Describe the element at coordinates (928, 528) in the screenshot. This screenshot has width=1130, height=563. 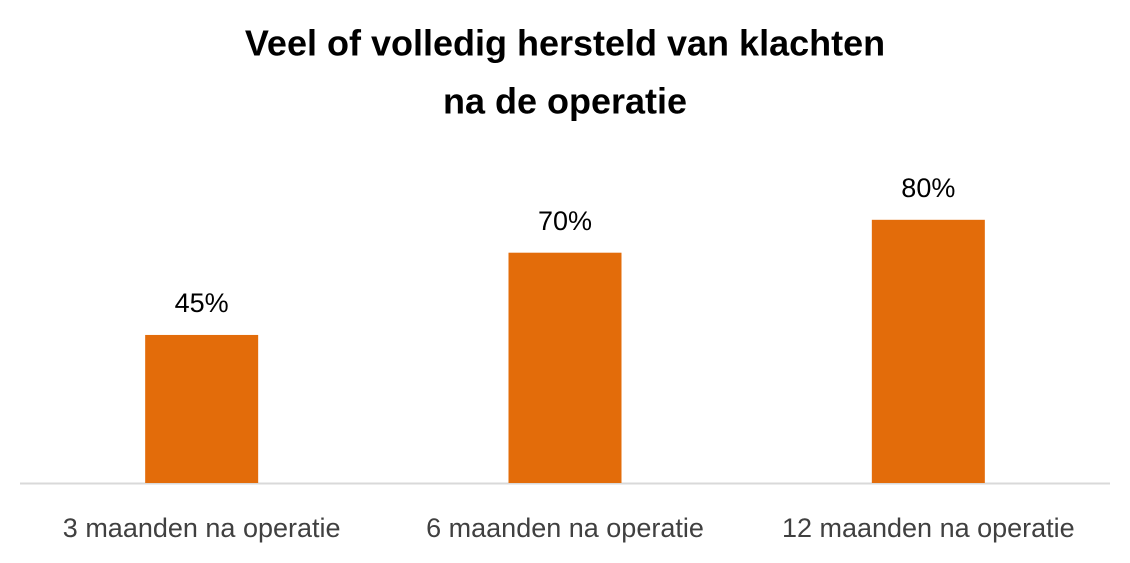
I see `x-tick-label: 12 maanden na operatie` at that location.